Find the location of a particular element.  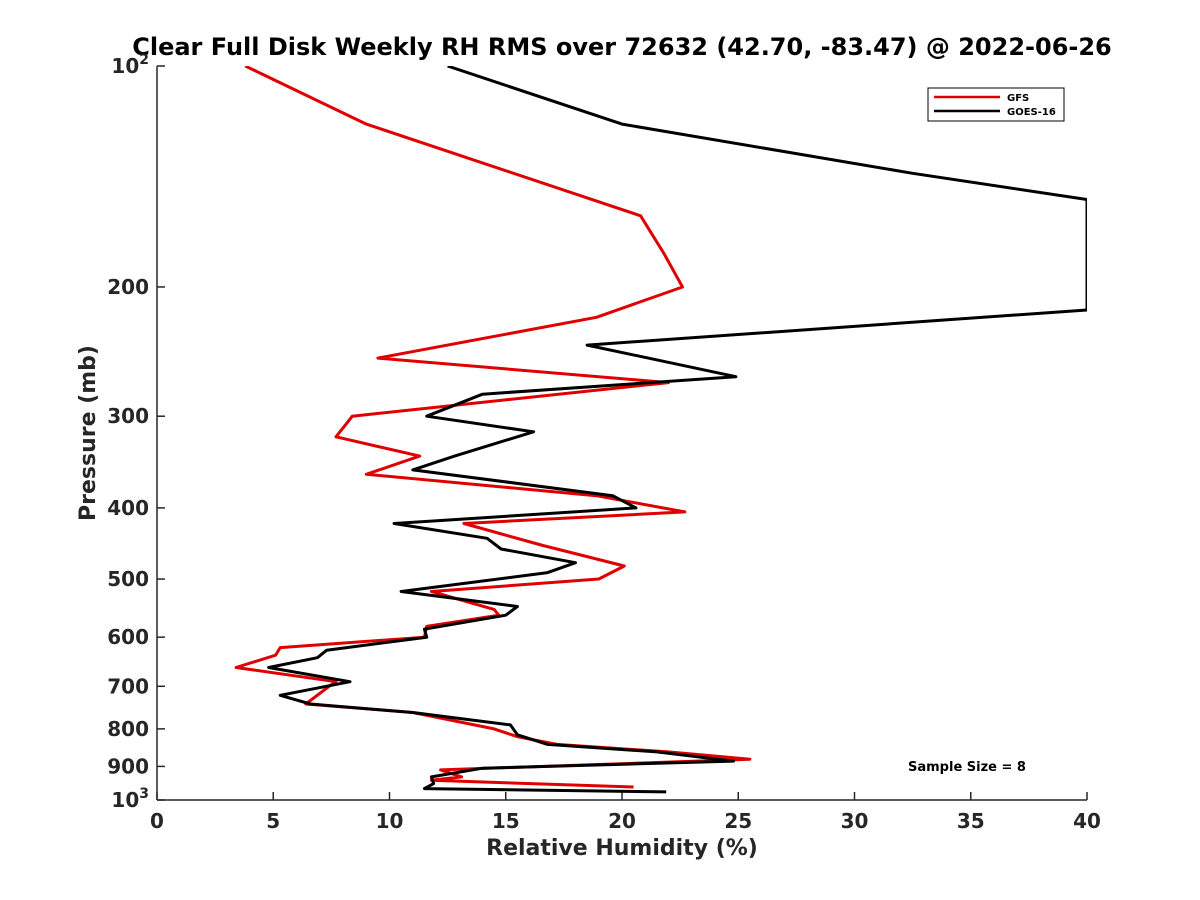

y-tick-base: 900 is located at coordinates (128, 766).